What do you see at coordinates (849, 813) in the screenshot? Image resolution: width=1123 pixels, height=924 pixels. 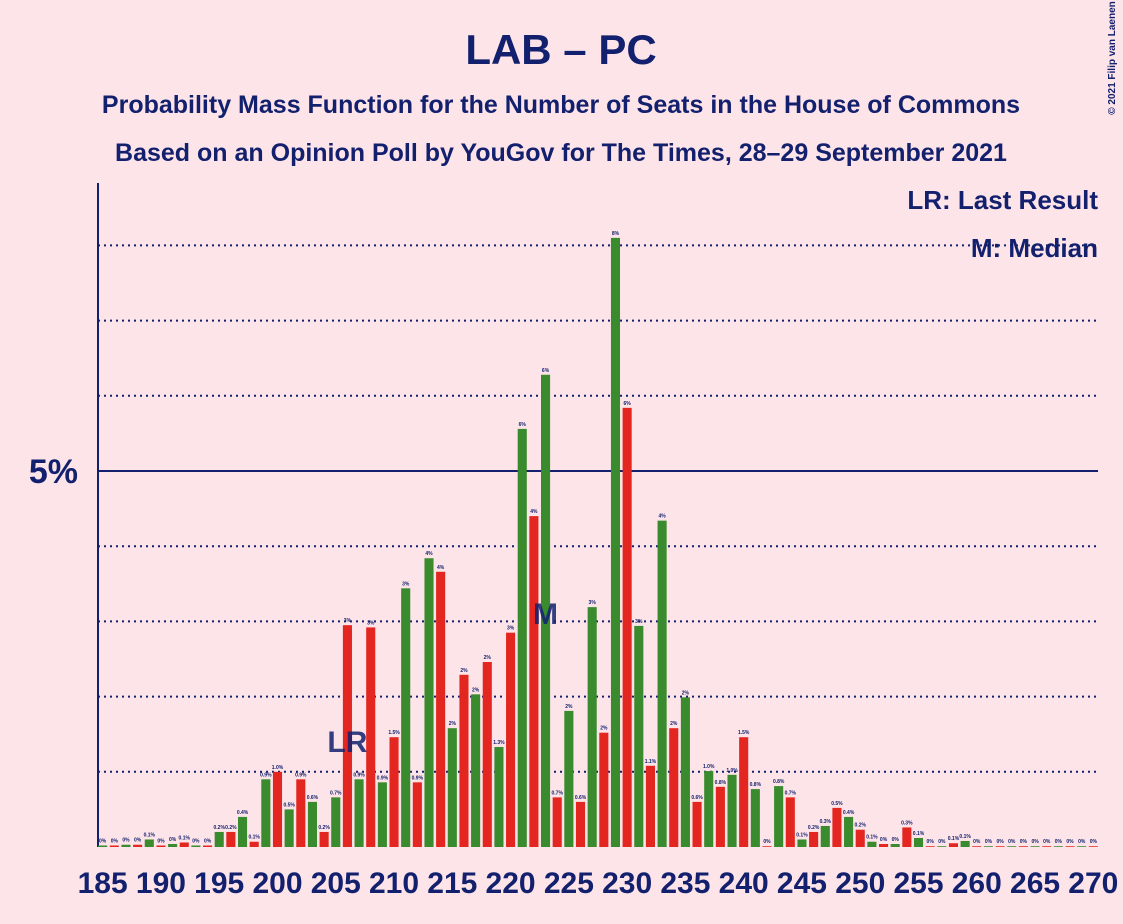 I see `value-label: 0.4%` at bounding box center [849, 813].